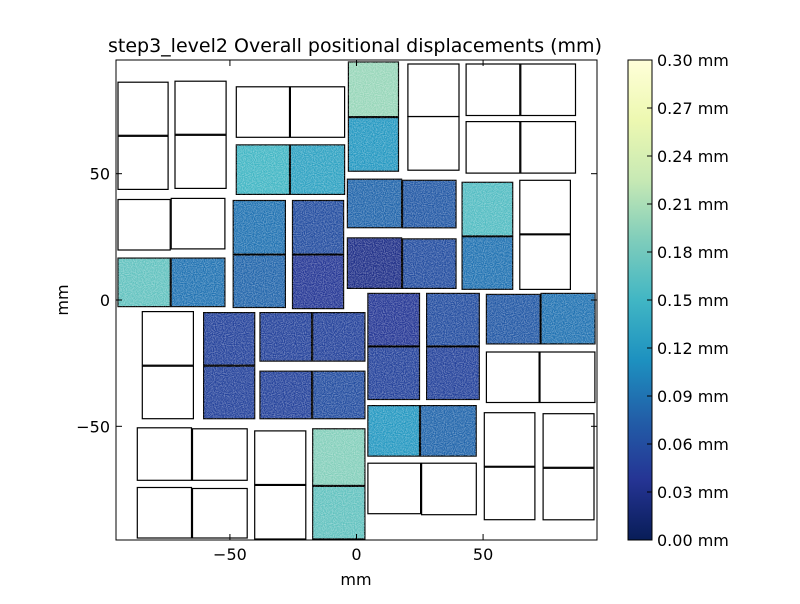 This screenshot has height=604, width=800. What do you see at coordinates (693, 492) in the screenshot?
I see `colorbar-tick-label: 0.03 mm` at bounding box center [693, 492].